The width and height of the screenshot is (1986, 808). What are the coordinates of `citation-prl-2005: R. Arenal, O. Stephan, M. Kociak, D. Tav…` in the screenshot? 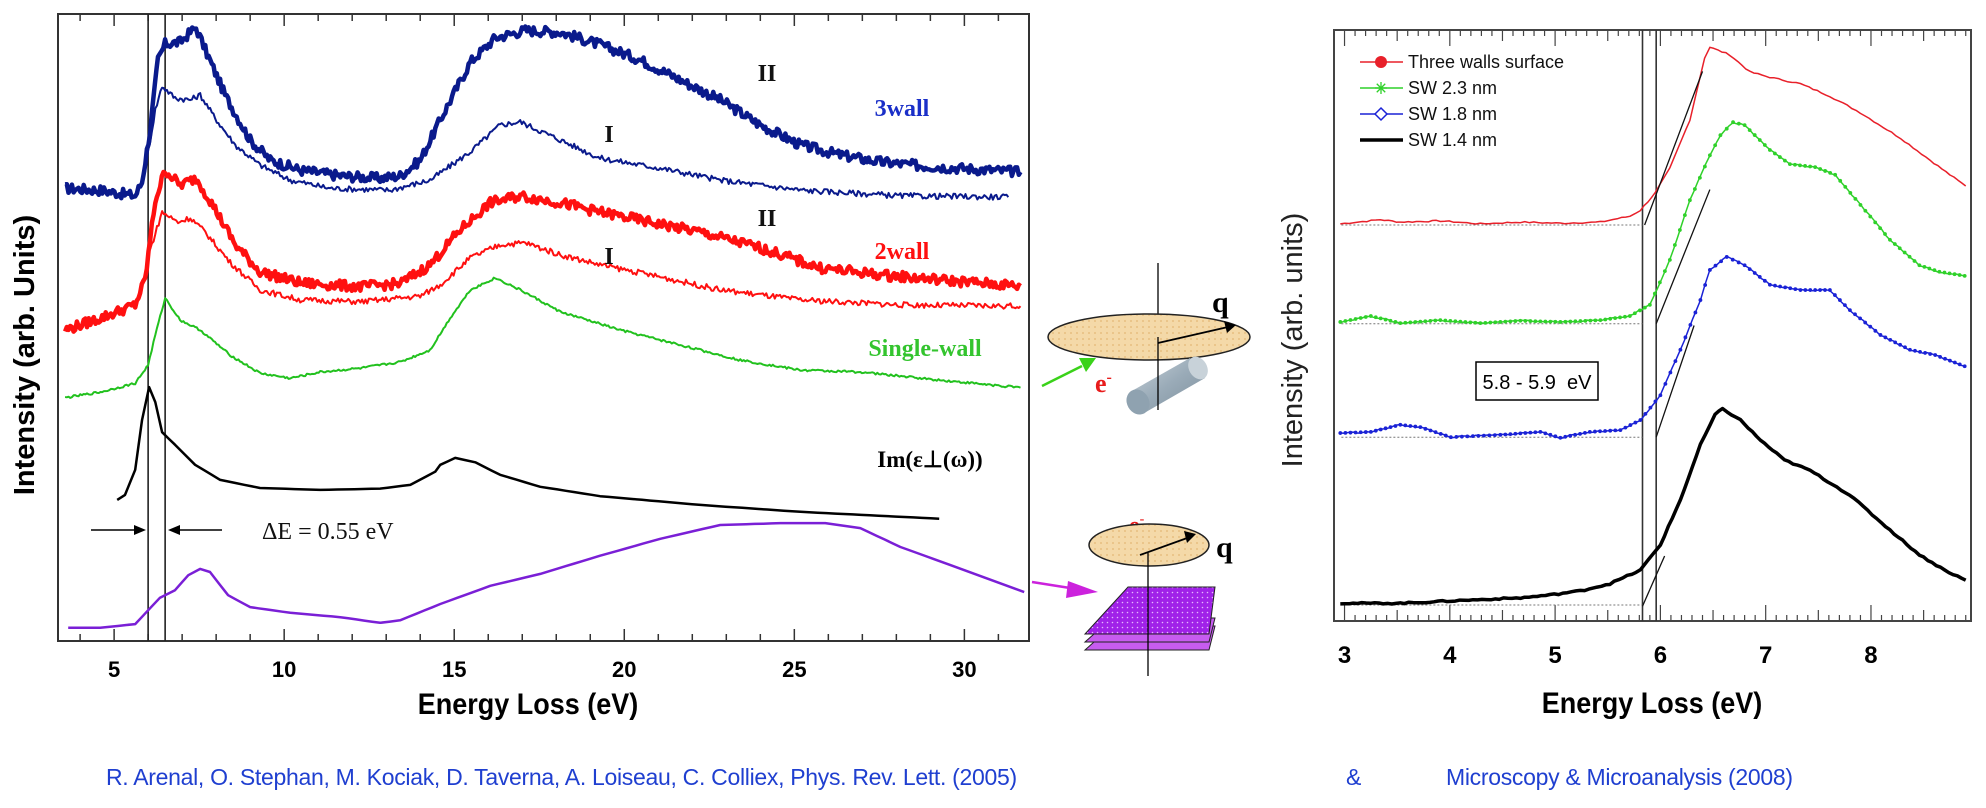 It's located at (561, 777).